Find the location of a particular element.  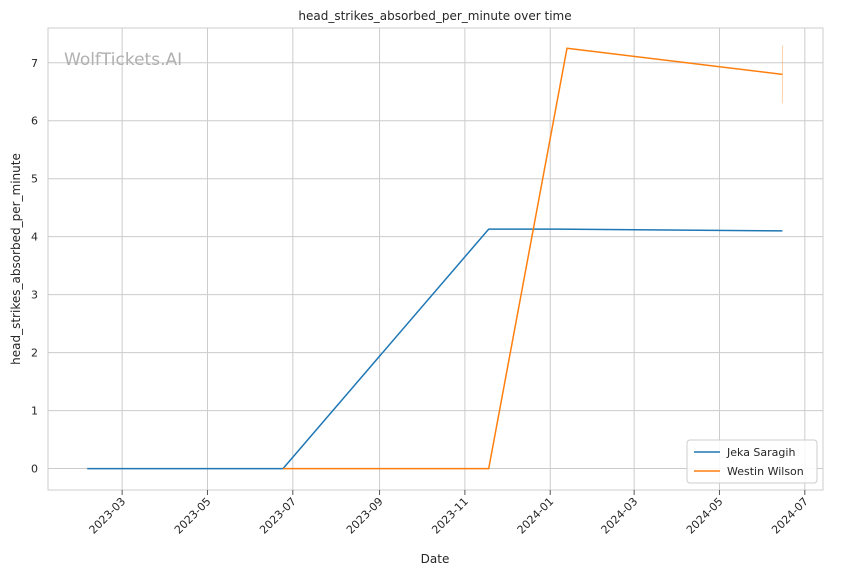

y-tick-label: 1 is located at coordinates (34, 411).